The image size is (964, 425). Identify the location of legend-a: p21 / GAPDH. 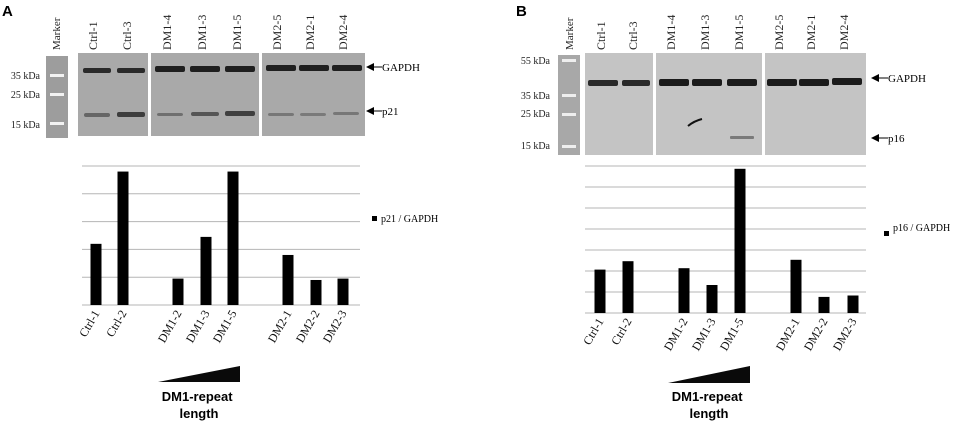
(405, 219).